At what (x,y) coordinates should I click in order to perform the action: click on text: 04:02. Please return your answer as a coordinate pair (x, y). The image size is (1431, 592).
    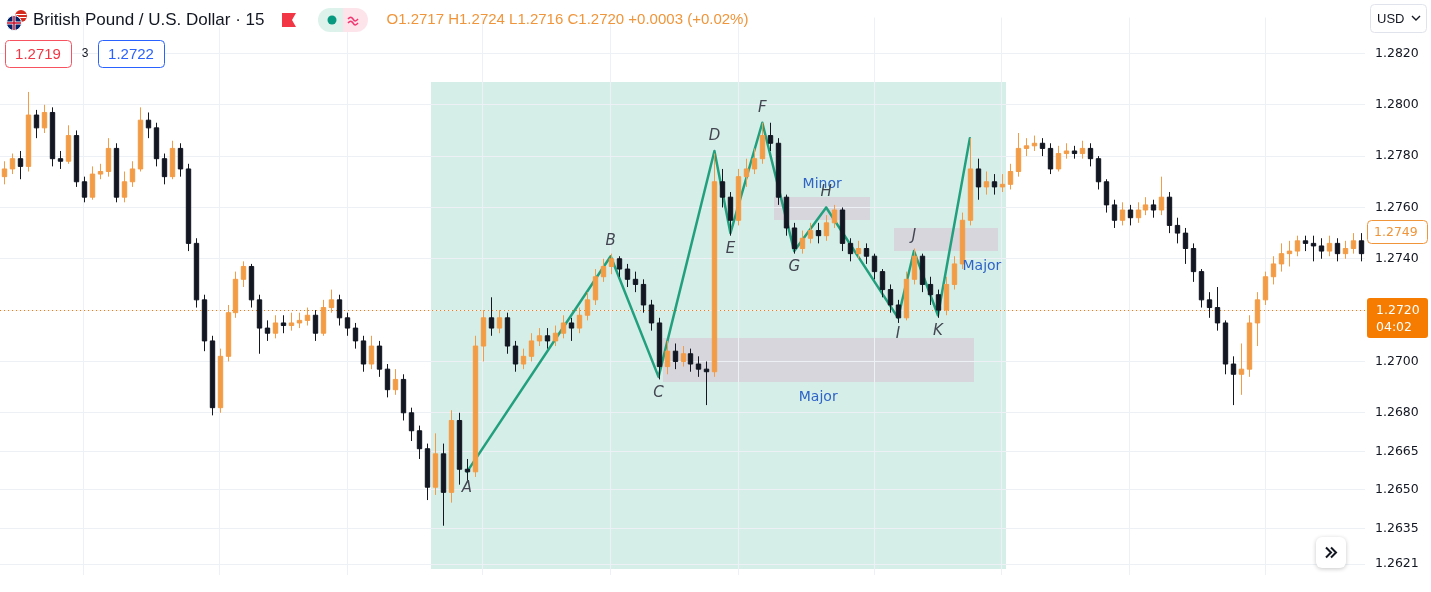
    Looking at the image, I should click on (1394, 327).